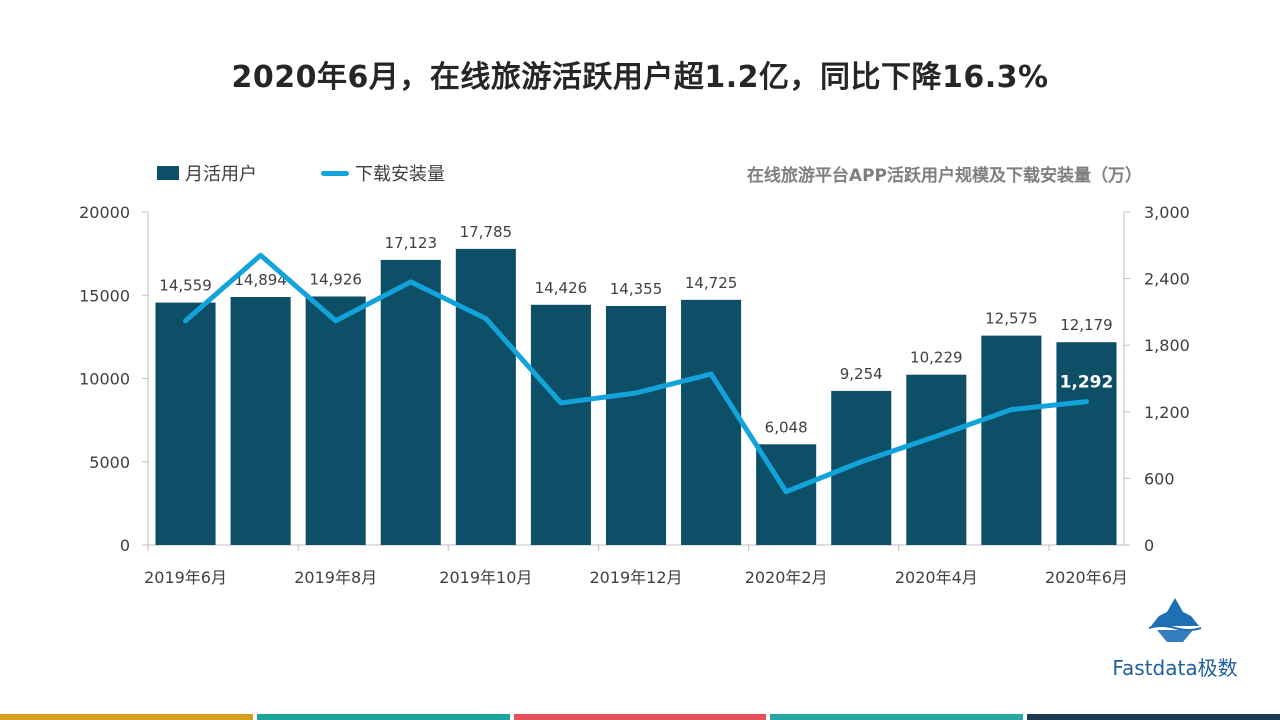 This screenshot has width=1280, height=720. I want to click on legend-label-downloads: 下载安装量, so click(400, 174).